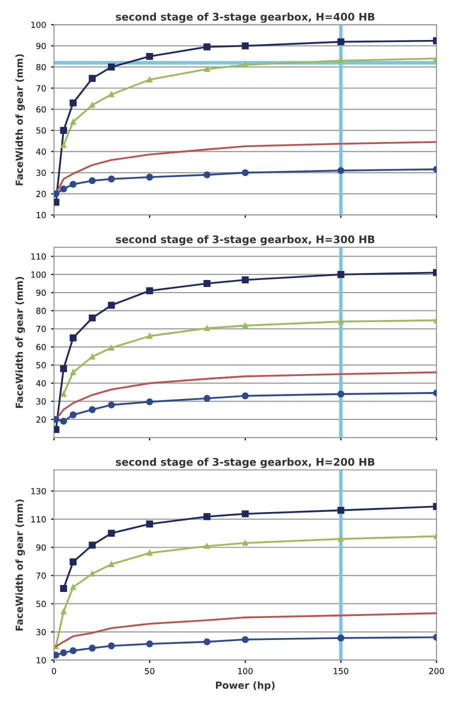 The image size is (450, 706). I want to click on chart-title: second stage of 3-stage gearbox, H=200 HB, so click(245, 463).